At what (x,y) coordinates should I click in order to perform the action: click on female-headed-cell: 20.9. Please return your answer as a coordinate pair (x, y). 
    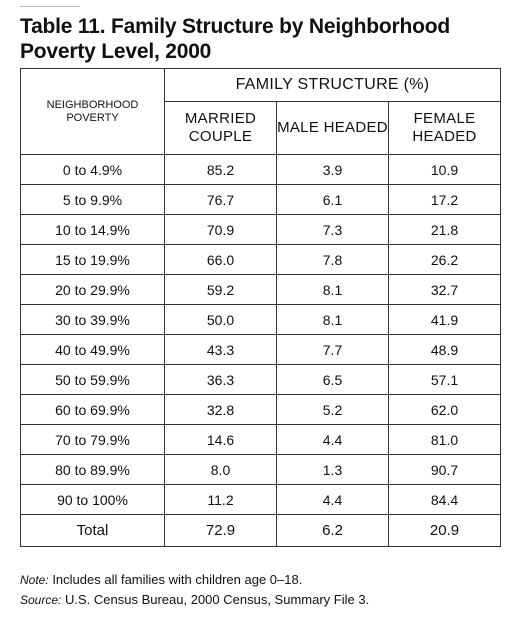
    Looking at the image, I should click on (444, 530).